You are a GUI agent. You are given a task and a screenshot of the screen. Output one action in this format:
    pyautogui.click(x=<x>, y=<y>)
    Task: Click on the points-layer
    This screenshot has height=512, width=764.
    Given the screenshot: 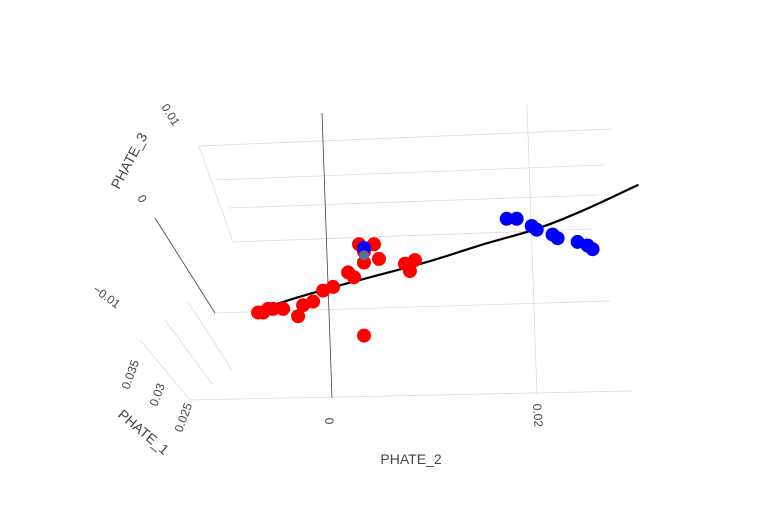 What is the action you would take?
    pyautogui.click(x=425, y=277)
    